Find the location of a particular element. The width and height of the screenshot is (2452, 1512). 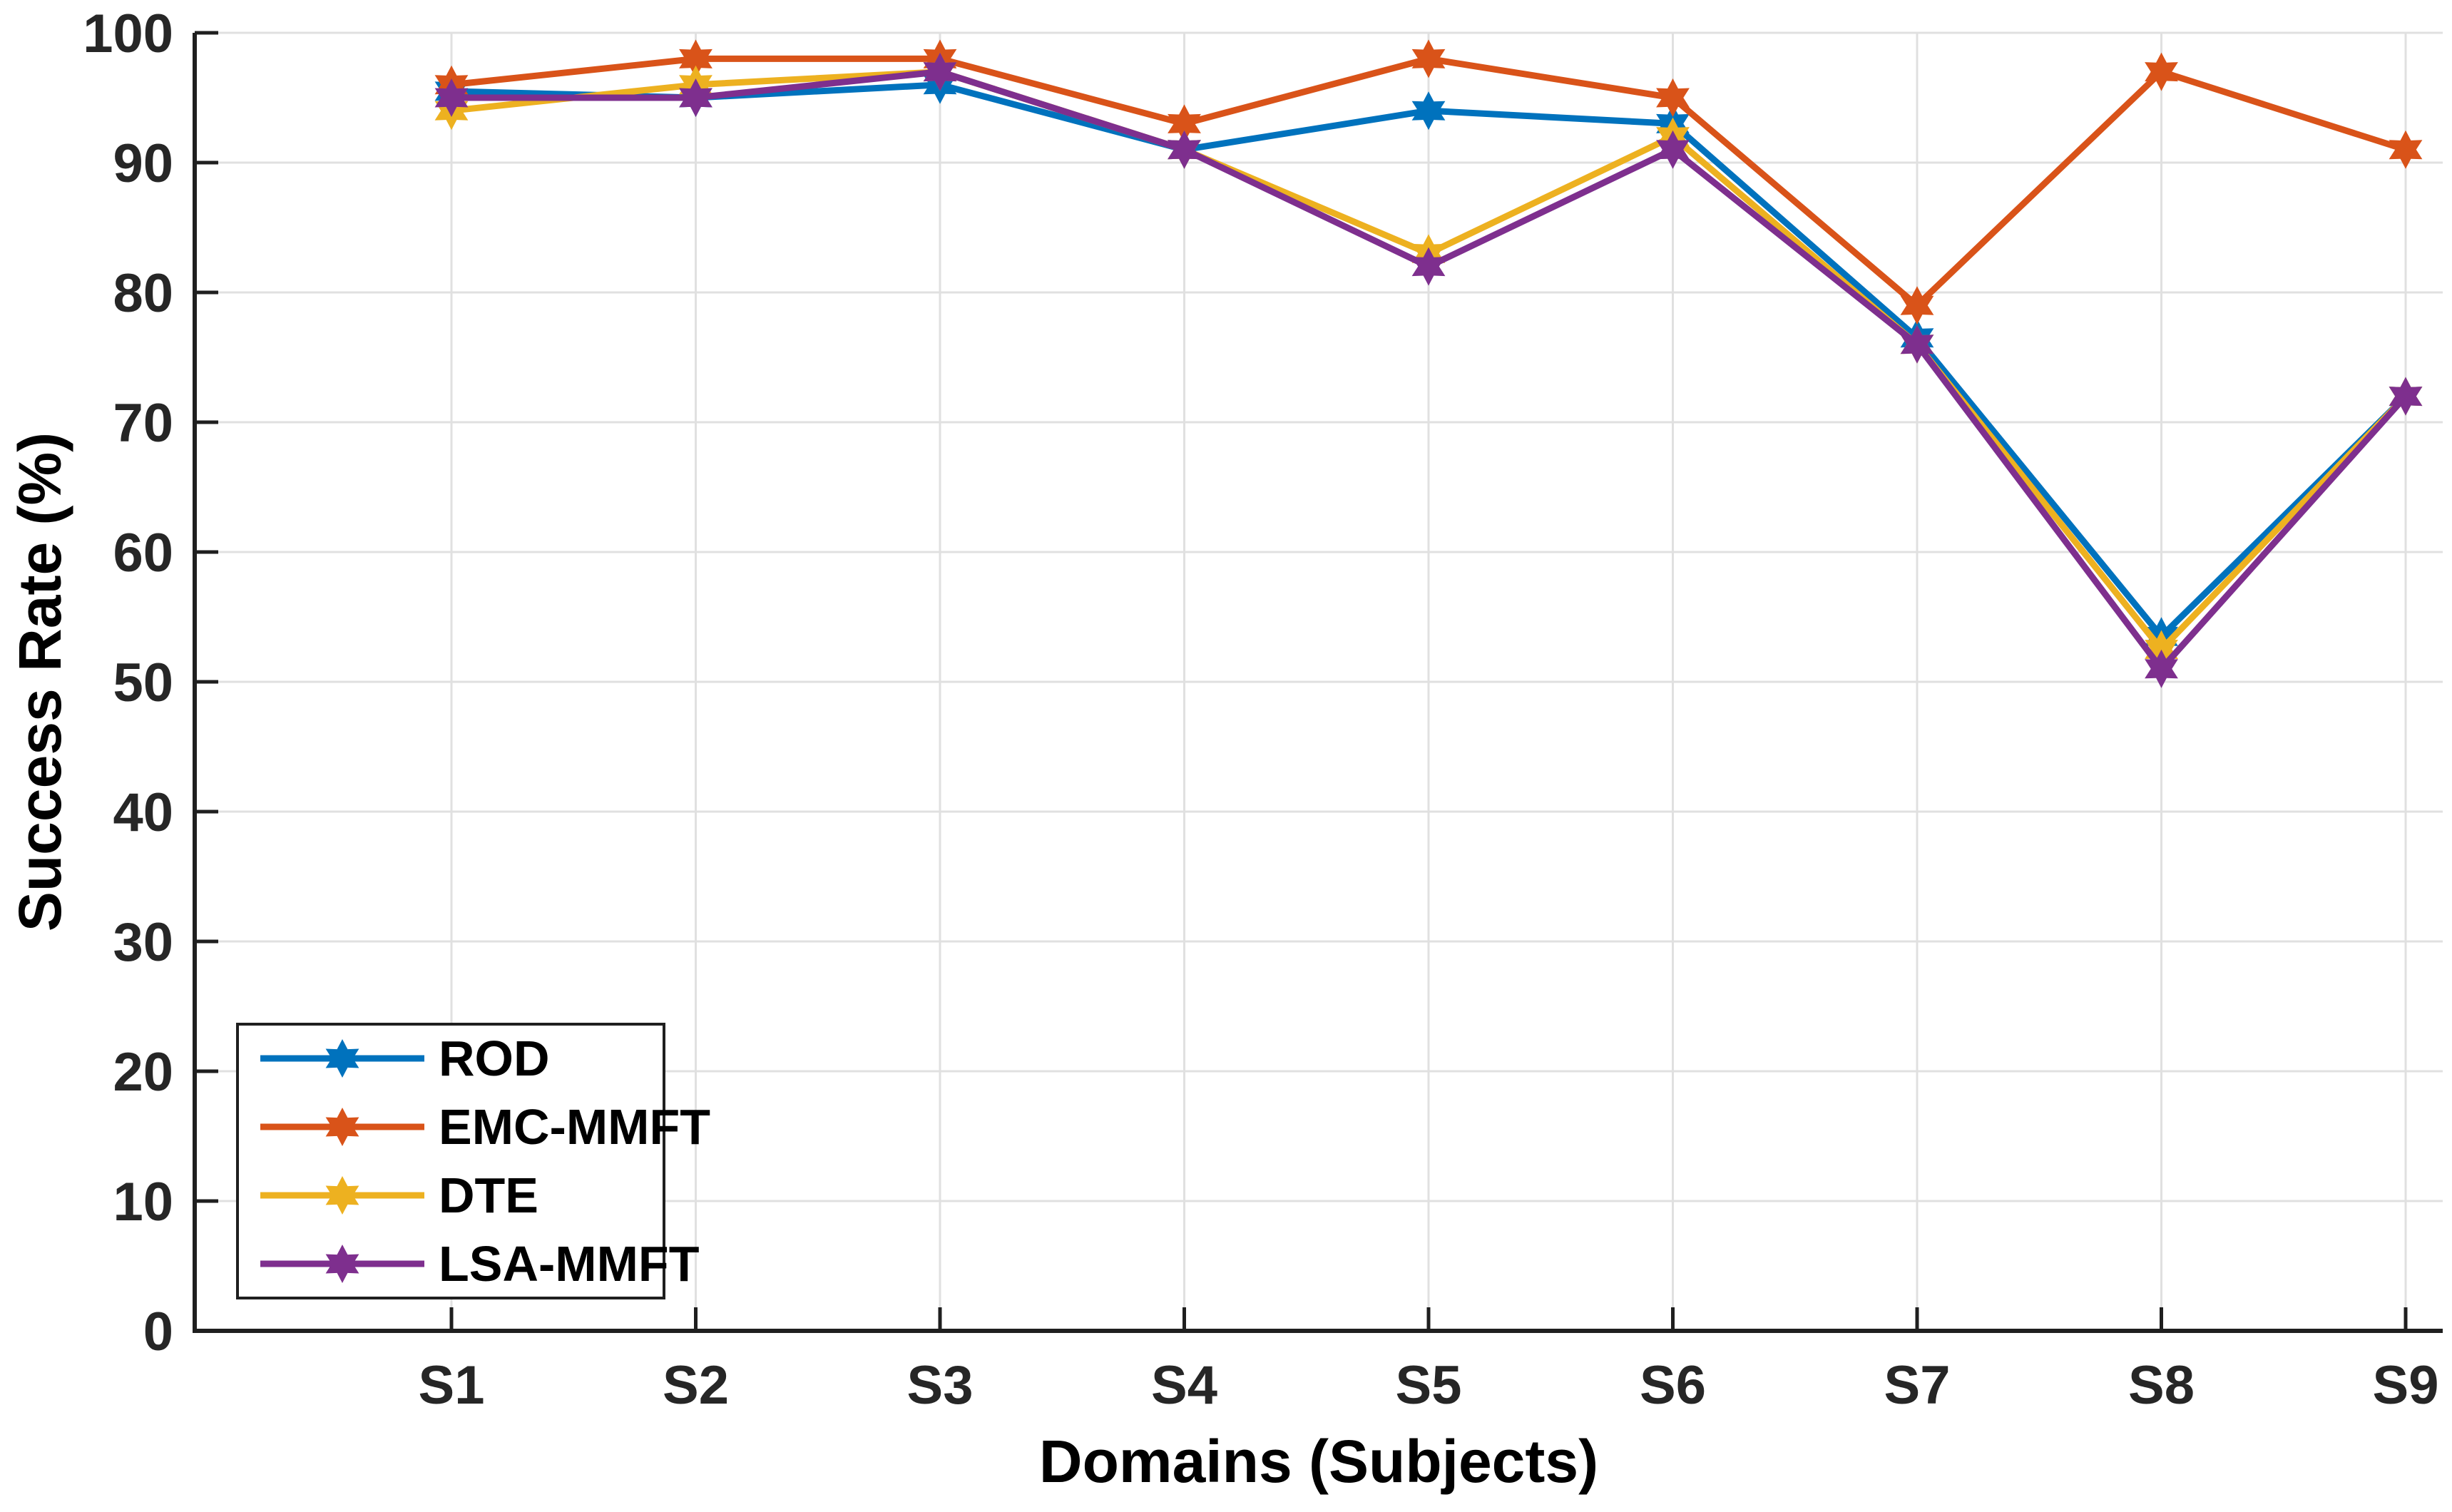

y-tick-label: 90 is located at coordinates (143, 163).